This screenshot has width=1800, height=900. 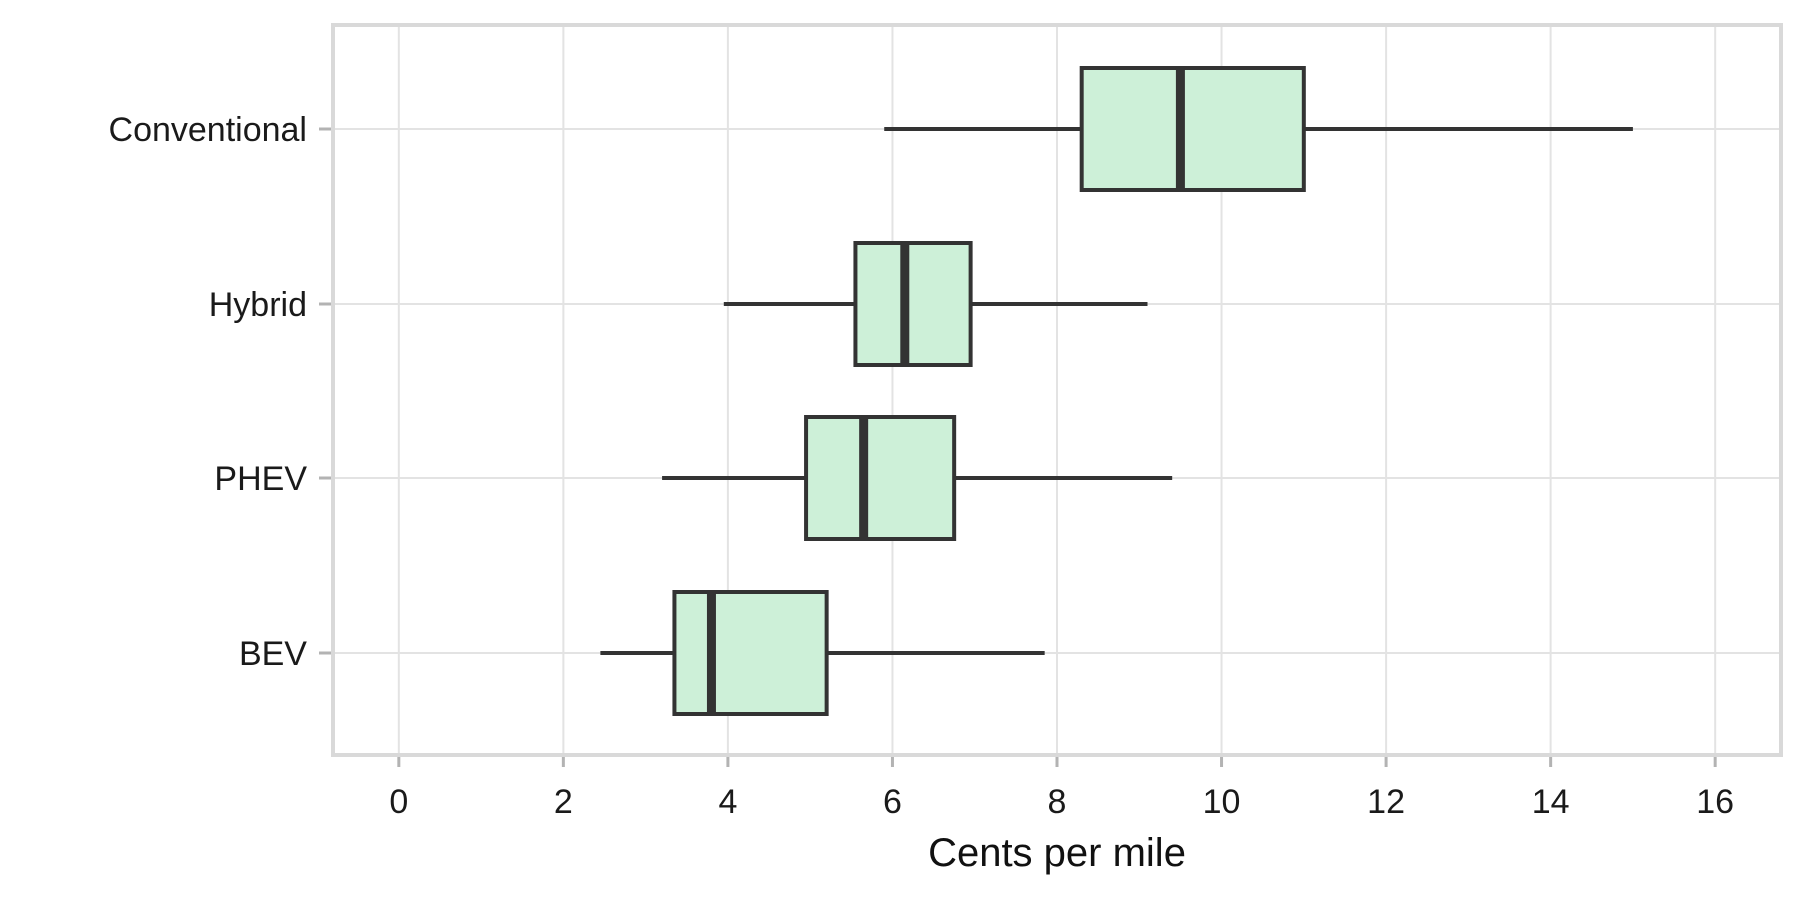 What do you see at coordinates (1386, 802) in the screenshot?
I see `x-tick-label: 12` at bounding box center [1386, 802].